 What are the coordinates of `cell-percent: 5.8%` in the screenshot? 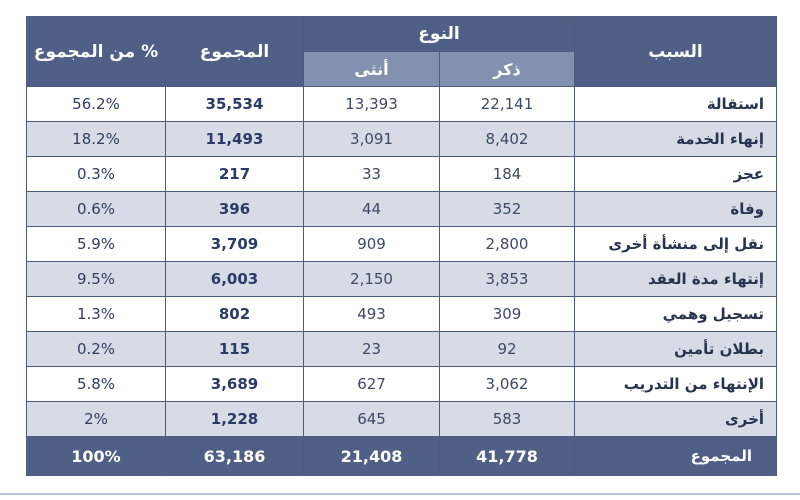 It's located at (96, 384).